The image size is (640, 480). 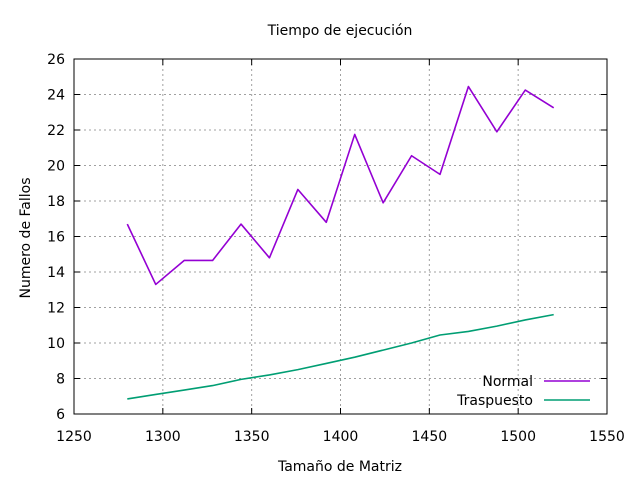 What do you see at coordinates (339, 467) in the screenshot?
I see `x-axis-title: Tamaño de Matriz` at bounding box center [339, 467].